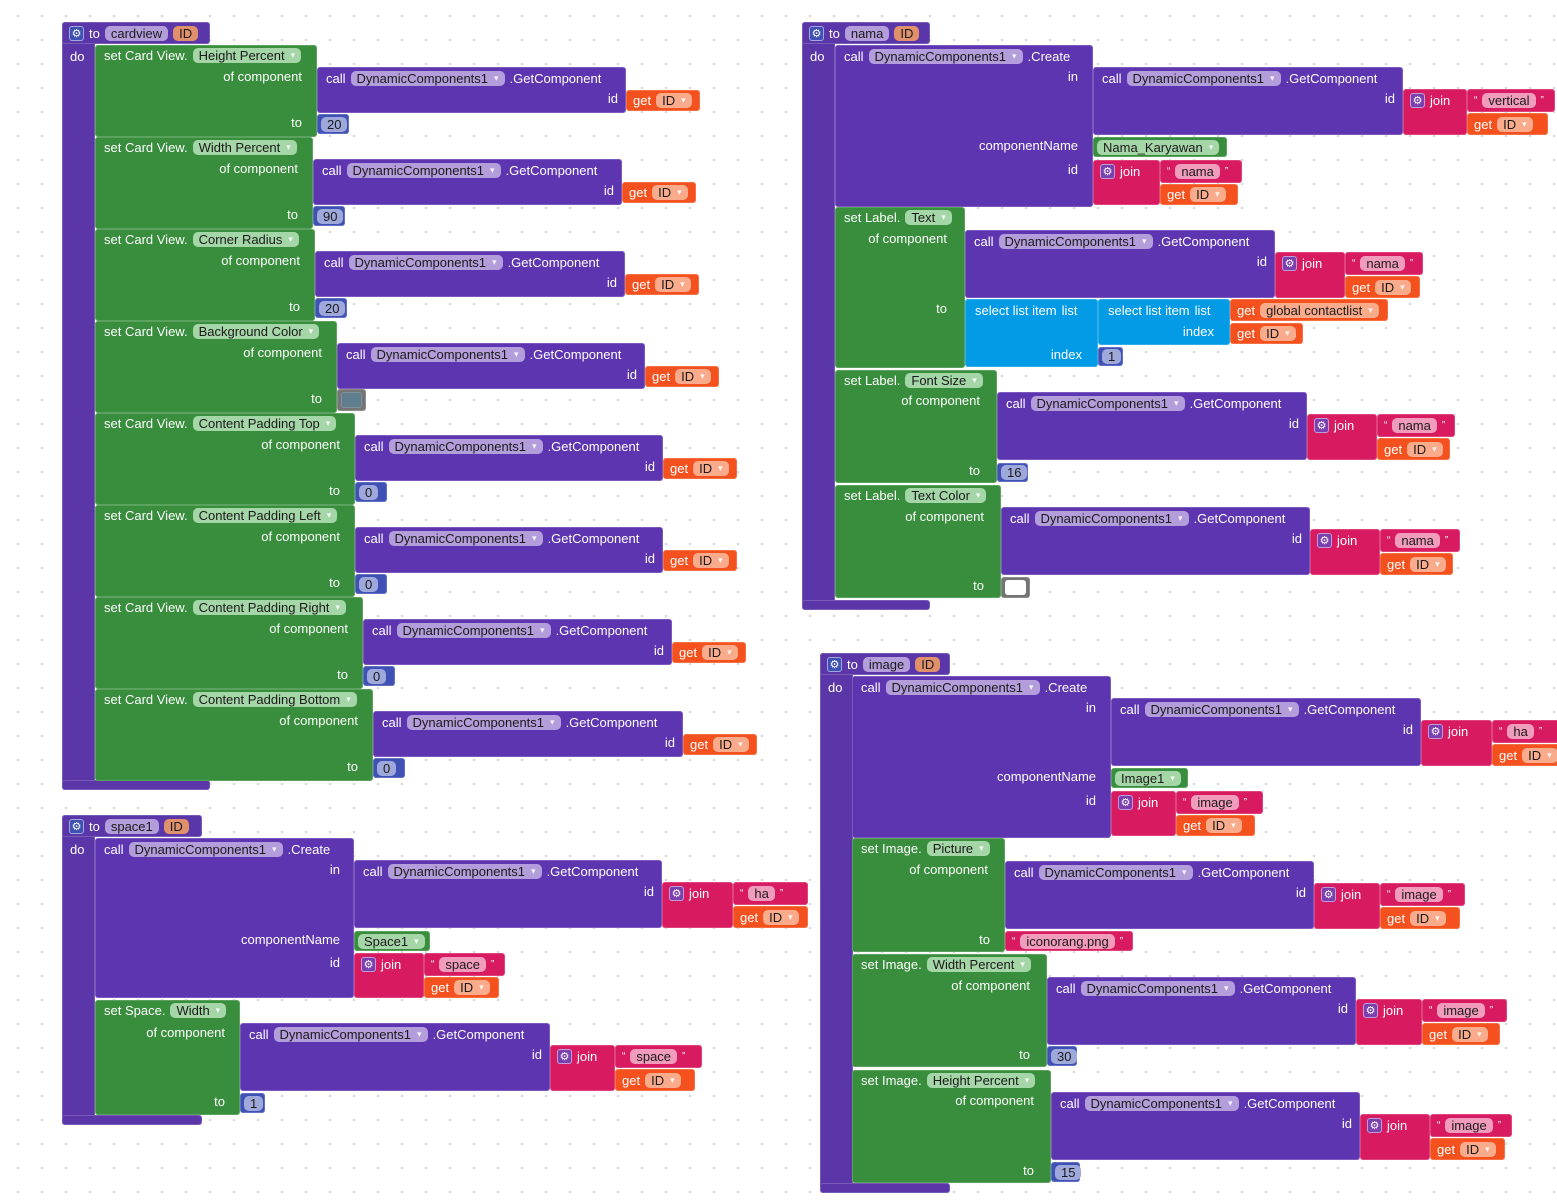 Image resolution: width=1557 pixels, height=1201 pixels. What do you see at coordinates (1014, 472) in the screenshot?
I see `number-value: 16` at bounding box center [1014, 472].